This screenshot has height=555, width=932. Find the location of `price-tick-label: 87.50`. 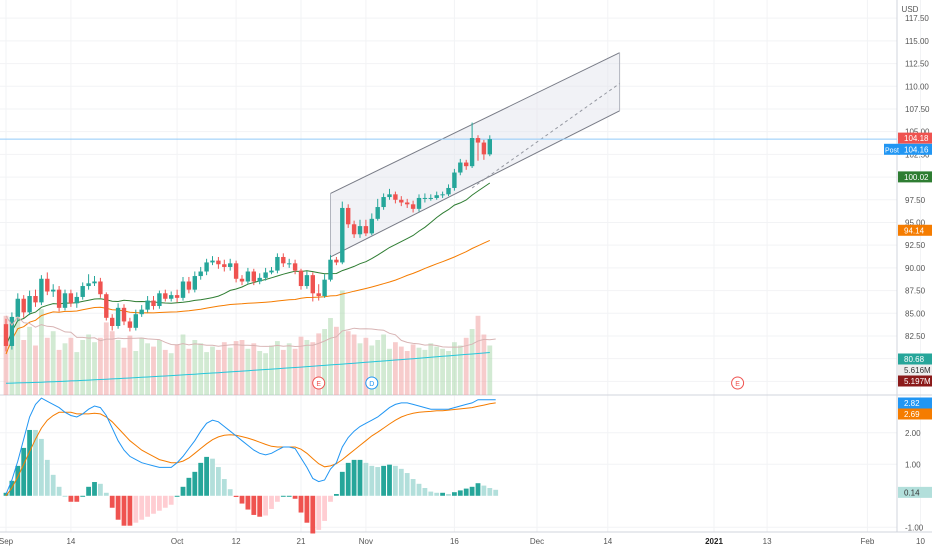

price-tick-label: 87.50 is located at coordinates (915, 291).